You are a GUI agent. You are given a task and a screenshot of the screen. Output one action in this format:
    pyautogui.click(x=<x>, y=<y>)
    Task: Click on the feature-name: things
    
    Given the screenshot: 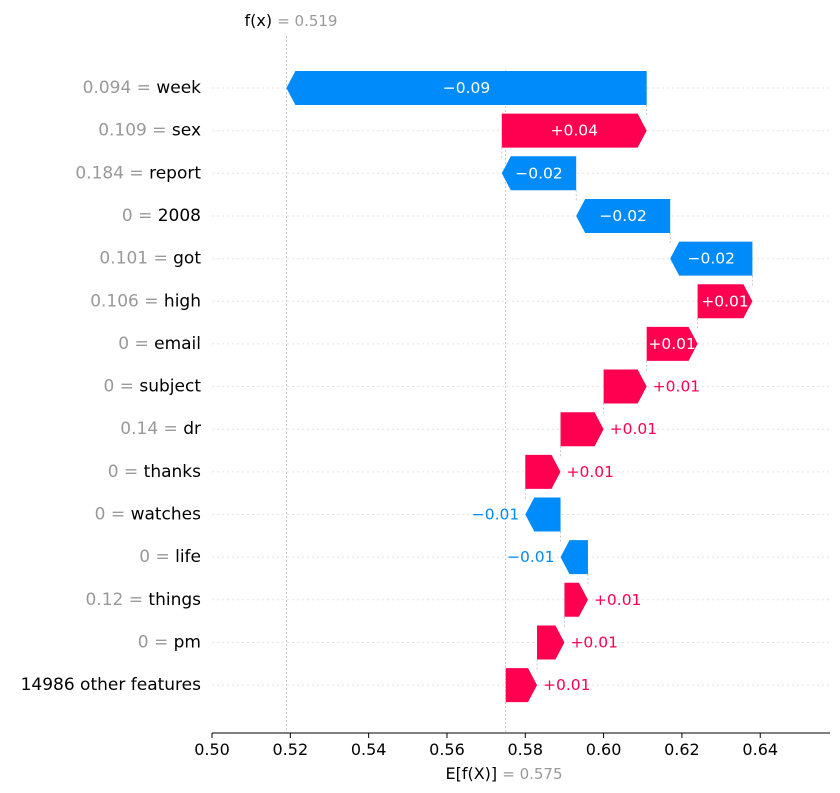 What is the action you would take?
    pyautogui.click(x=174, y=600)
    